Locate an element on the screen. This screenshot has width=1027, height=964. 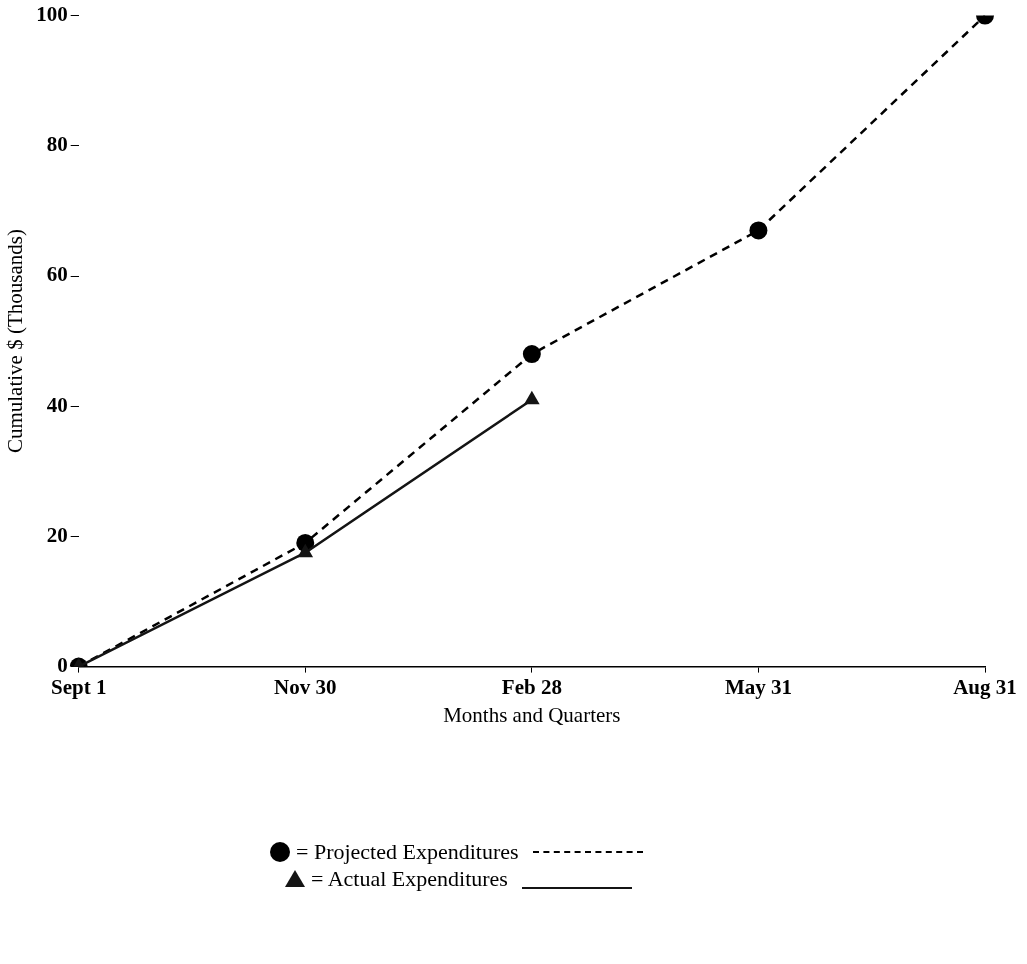
x-tick-label: Aug 31 is located at coordinates (985, 686).